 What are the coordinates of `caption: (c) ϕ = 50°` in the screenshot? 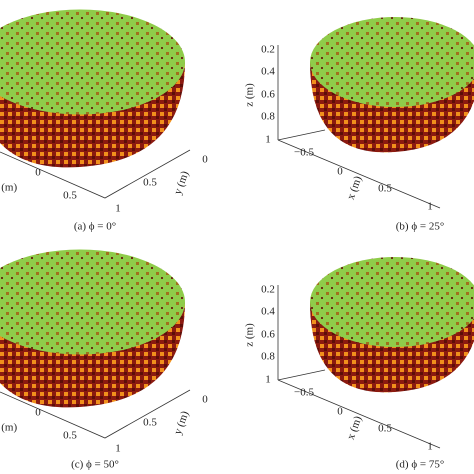 It's located at (95, 465).